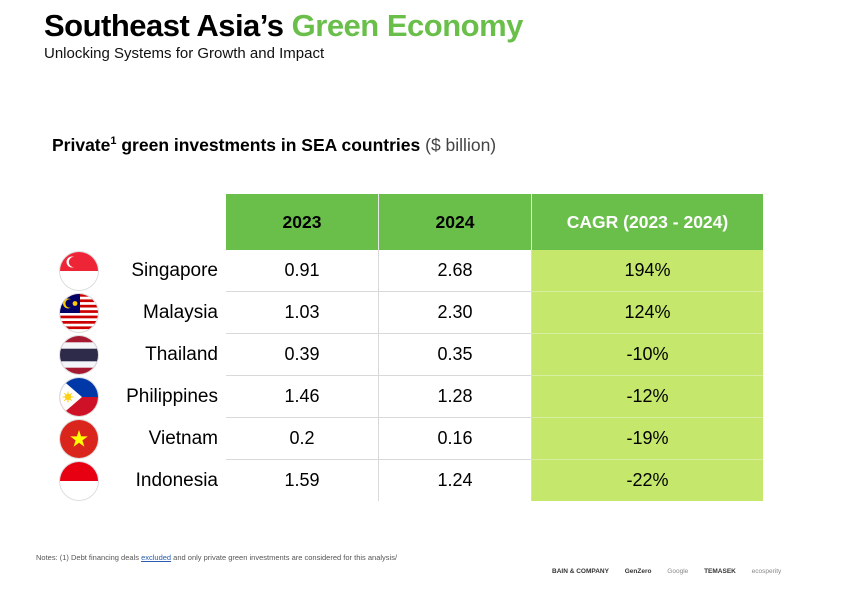 The image size is (844, 600). I want to click on country-name: Vietnam, so click(183, 438).